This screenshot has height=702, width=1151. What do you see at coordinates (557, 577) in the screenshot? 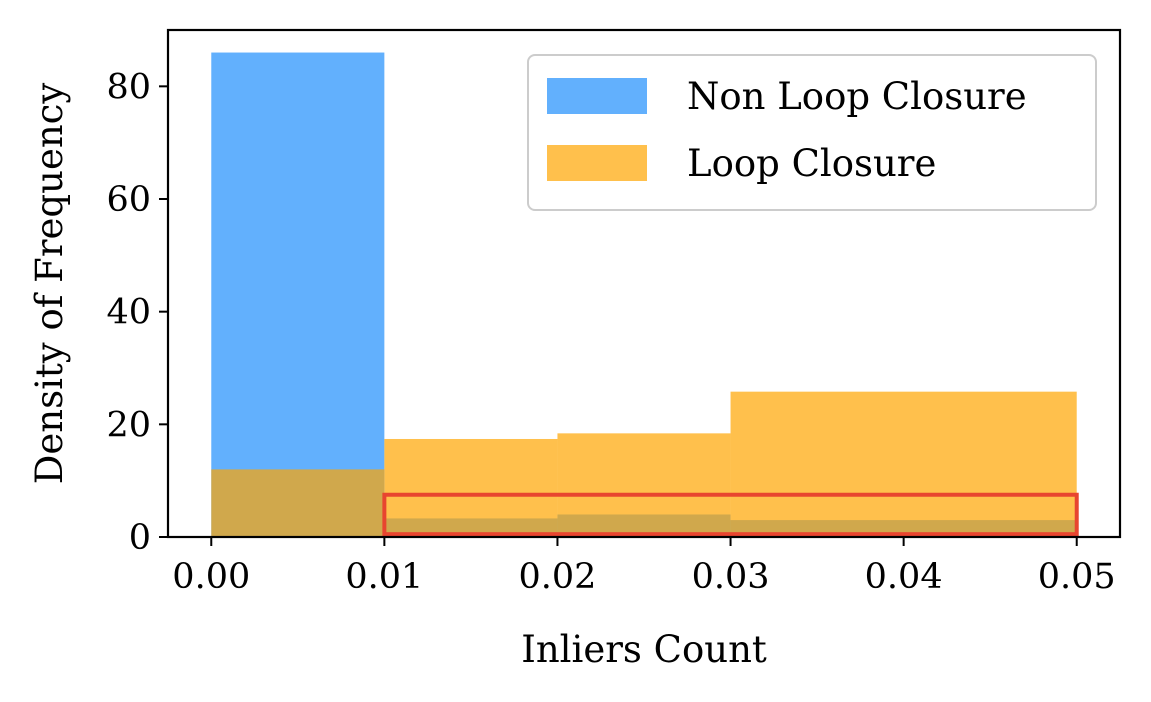
I see `x-tick-label: 0.02` at bounding box center [557, 577].